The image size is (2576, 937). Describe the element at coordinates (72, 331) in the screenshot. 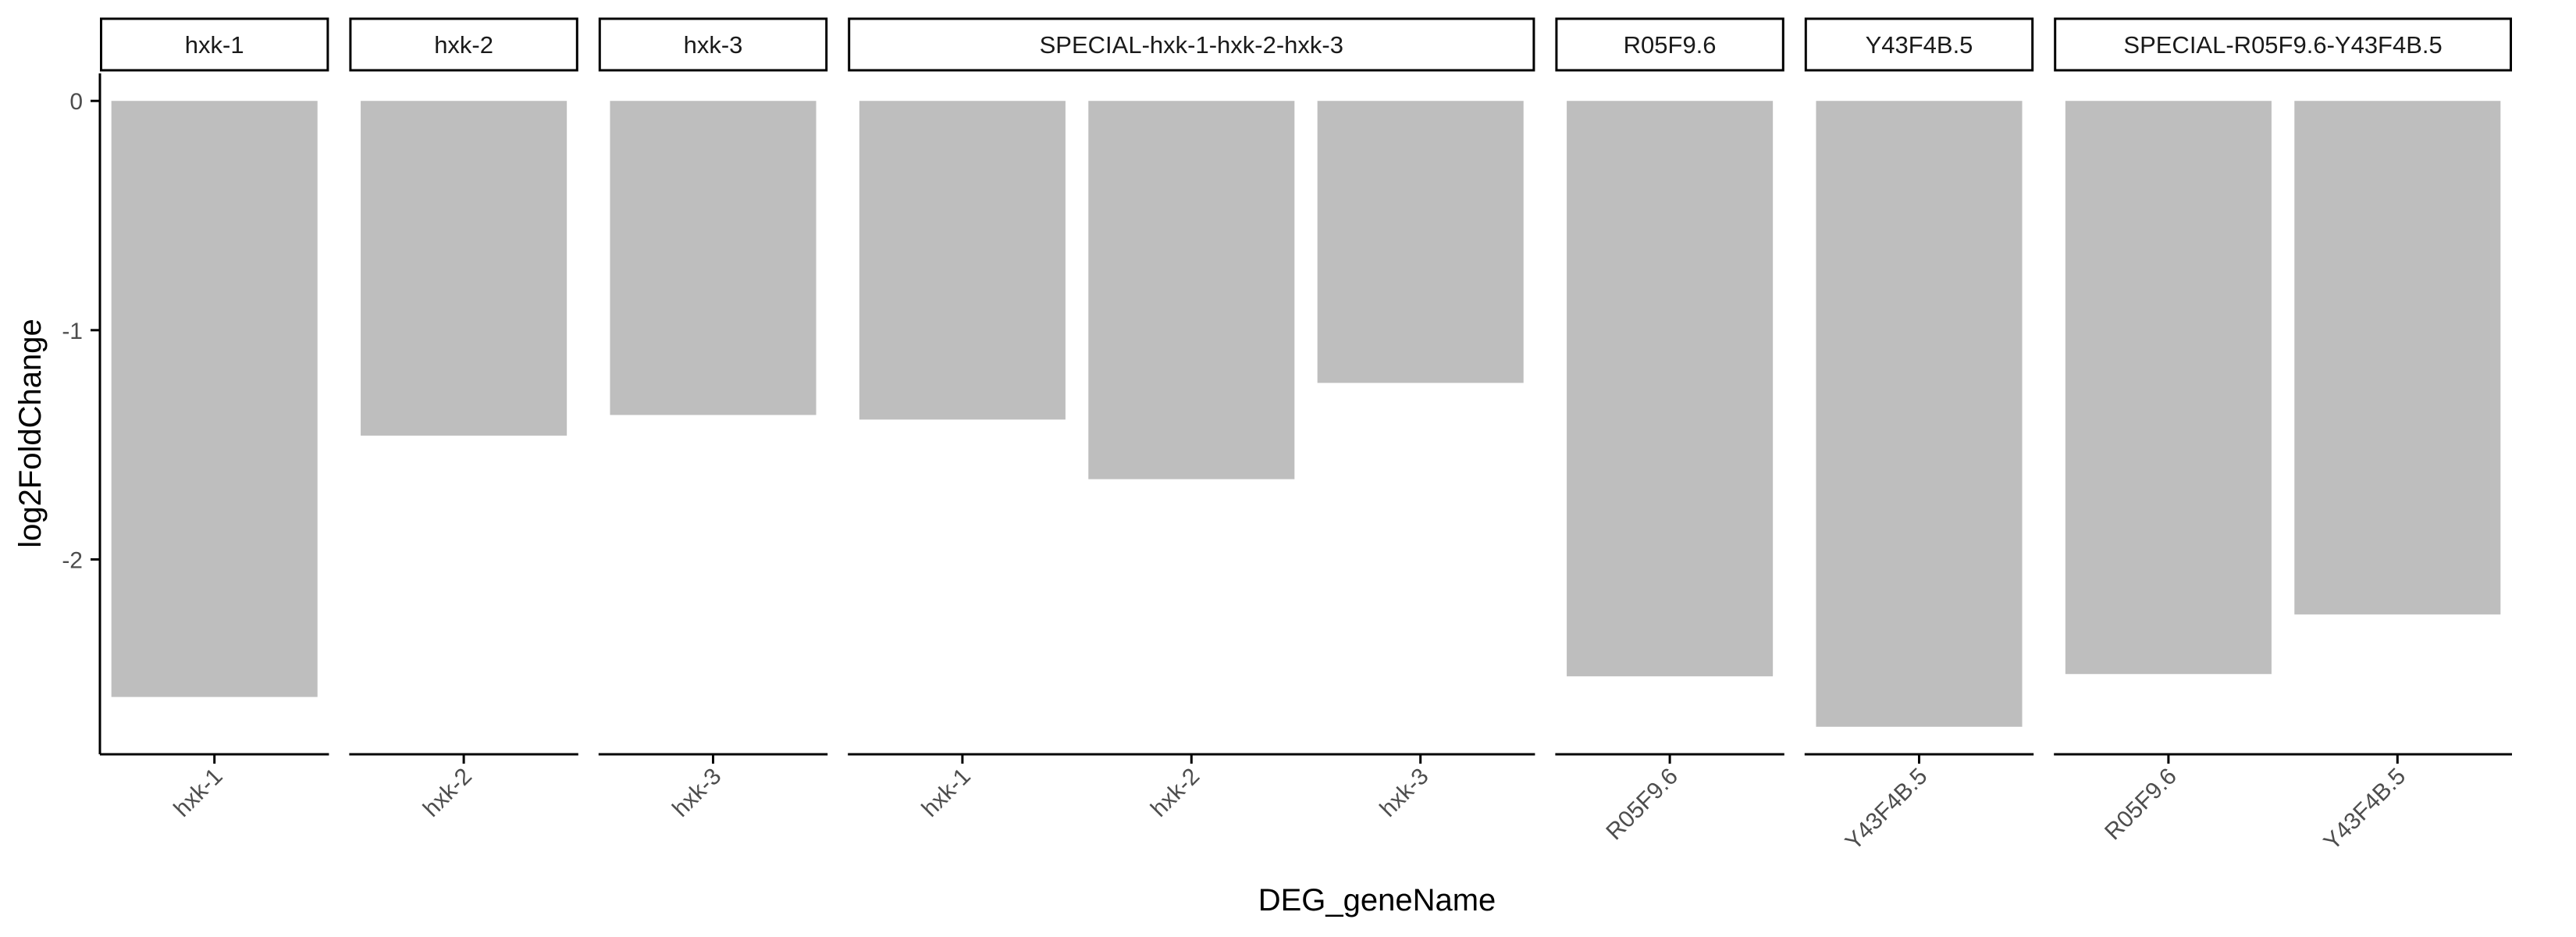

I see `y-tick-label: -1` at that location.